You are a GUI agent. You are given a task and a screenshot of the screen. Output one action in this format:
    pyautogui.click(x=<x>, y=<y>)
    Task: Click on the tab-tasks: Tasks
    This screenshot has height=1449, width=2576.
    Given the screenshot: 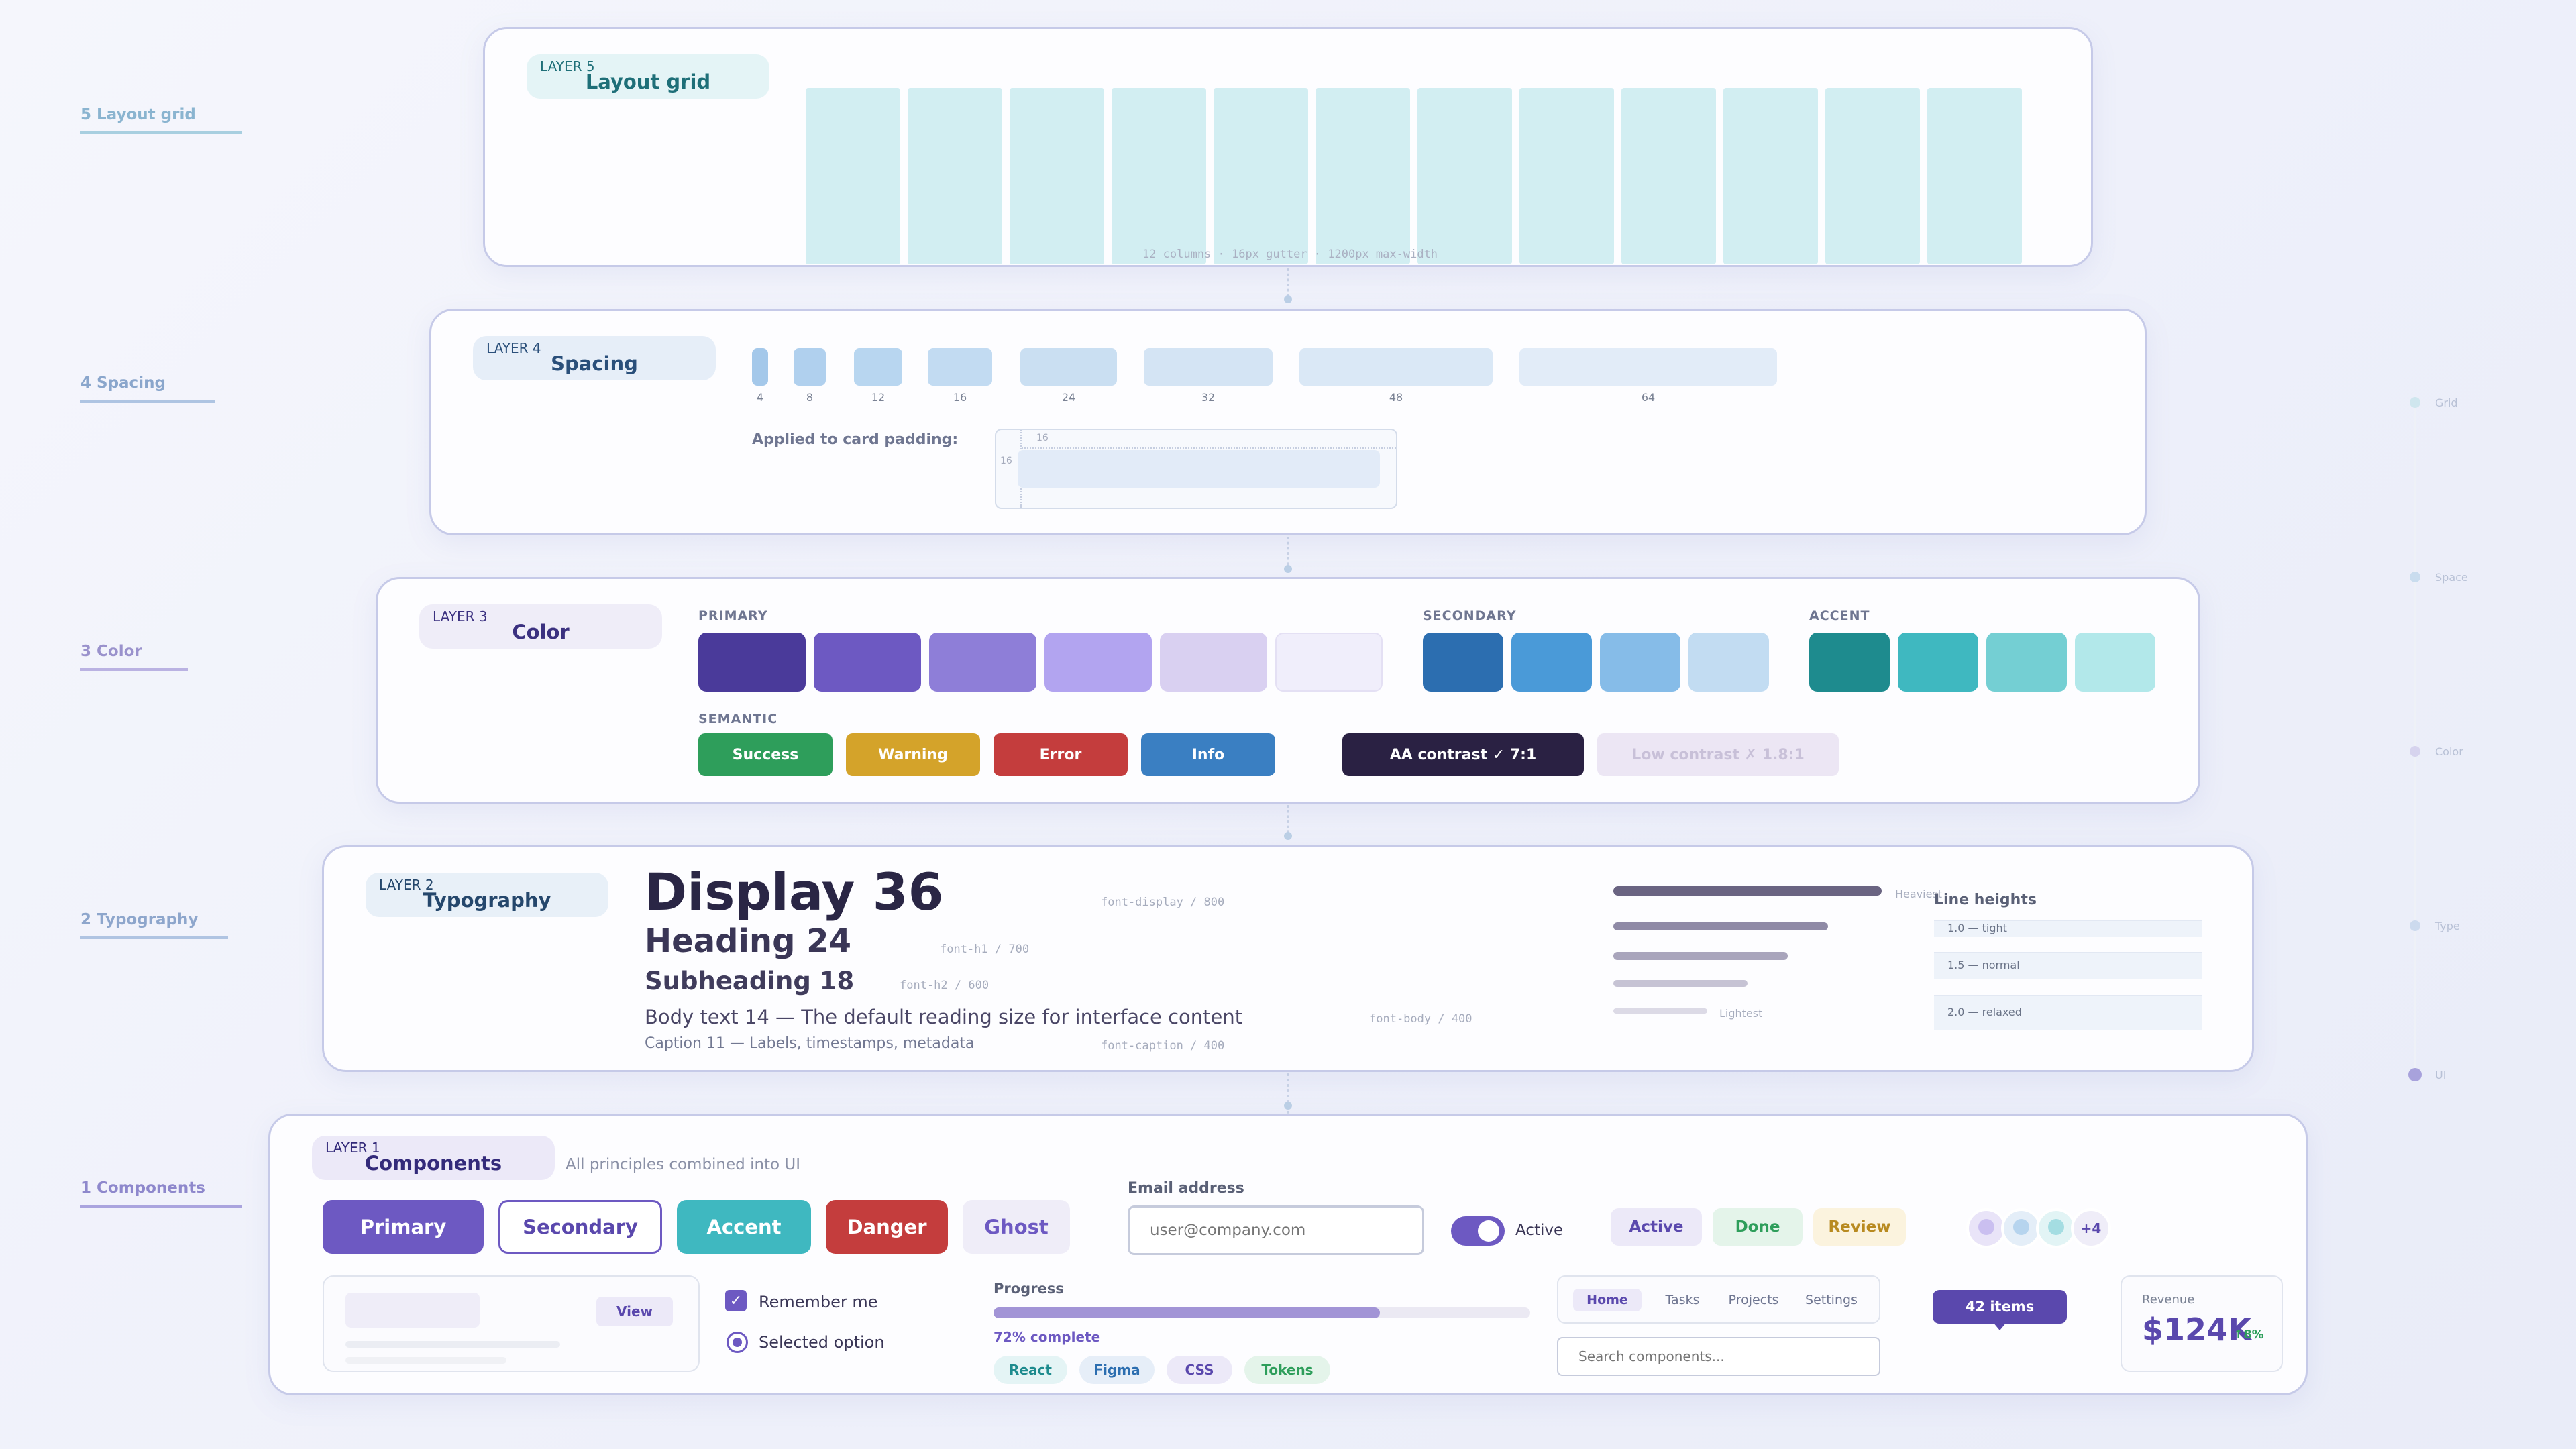 What is the action you would take?
    pyautogui.click(x=1682, y=1300)
    